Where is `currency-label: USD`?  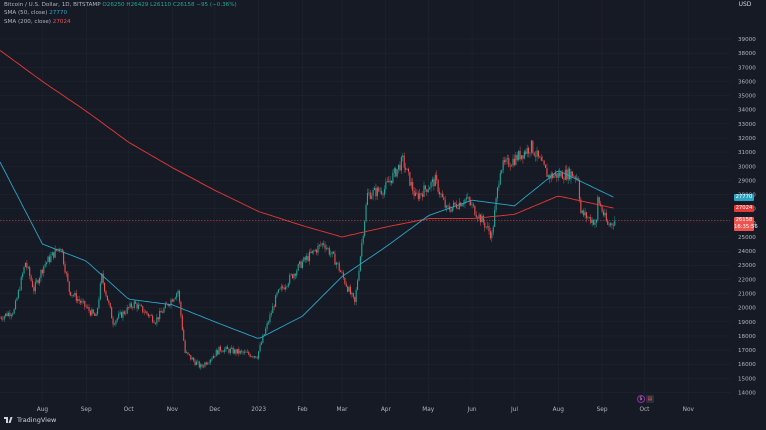 currency-label: USD is located at coordinates (745, 4).